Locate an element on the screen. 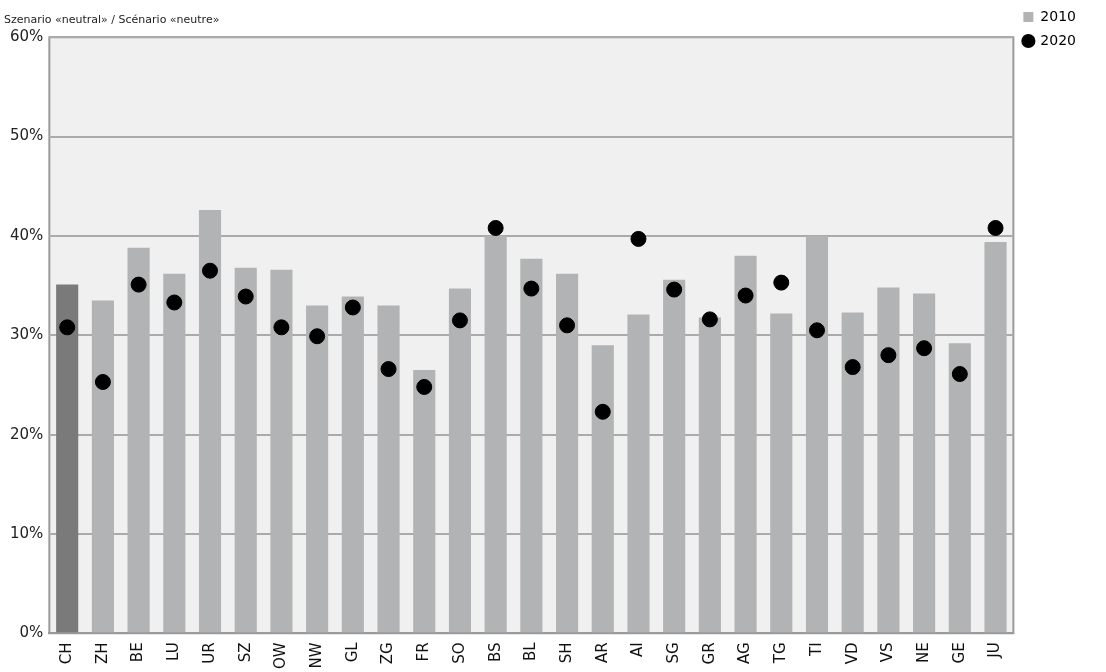 Image resolution: width=1106 pixels, height=672 pixels. x-tick-label: AI is located at coordinates (637, 650).